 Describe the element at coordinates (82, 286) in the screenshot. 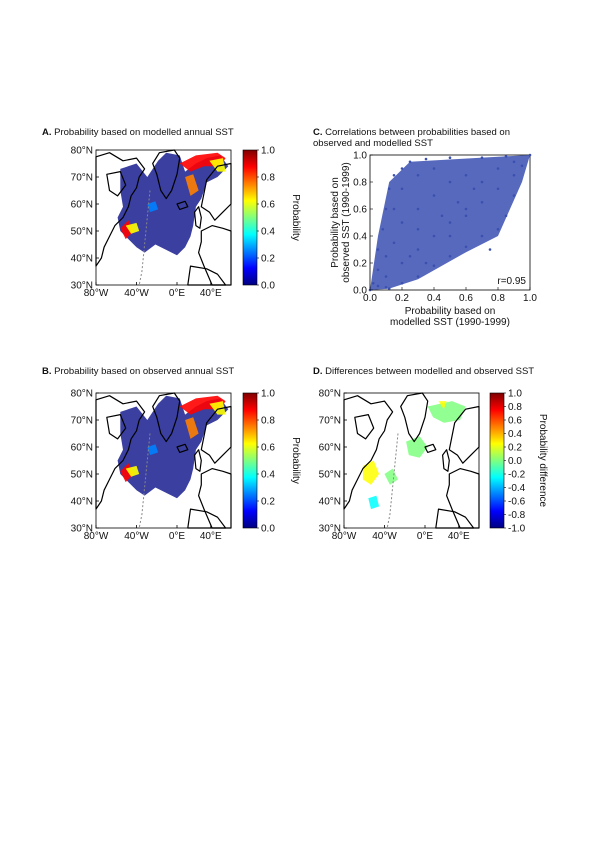

I see `map-a-lat-label: 30°N` at that location.